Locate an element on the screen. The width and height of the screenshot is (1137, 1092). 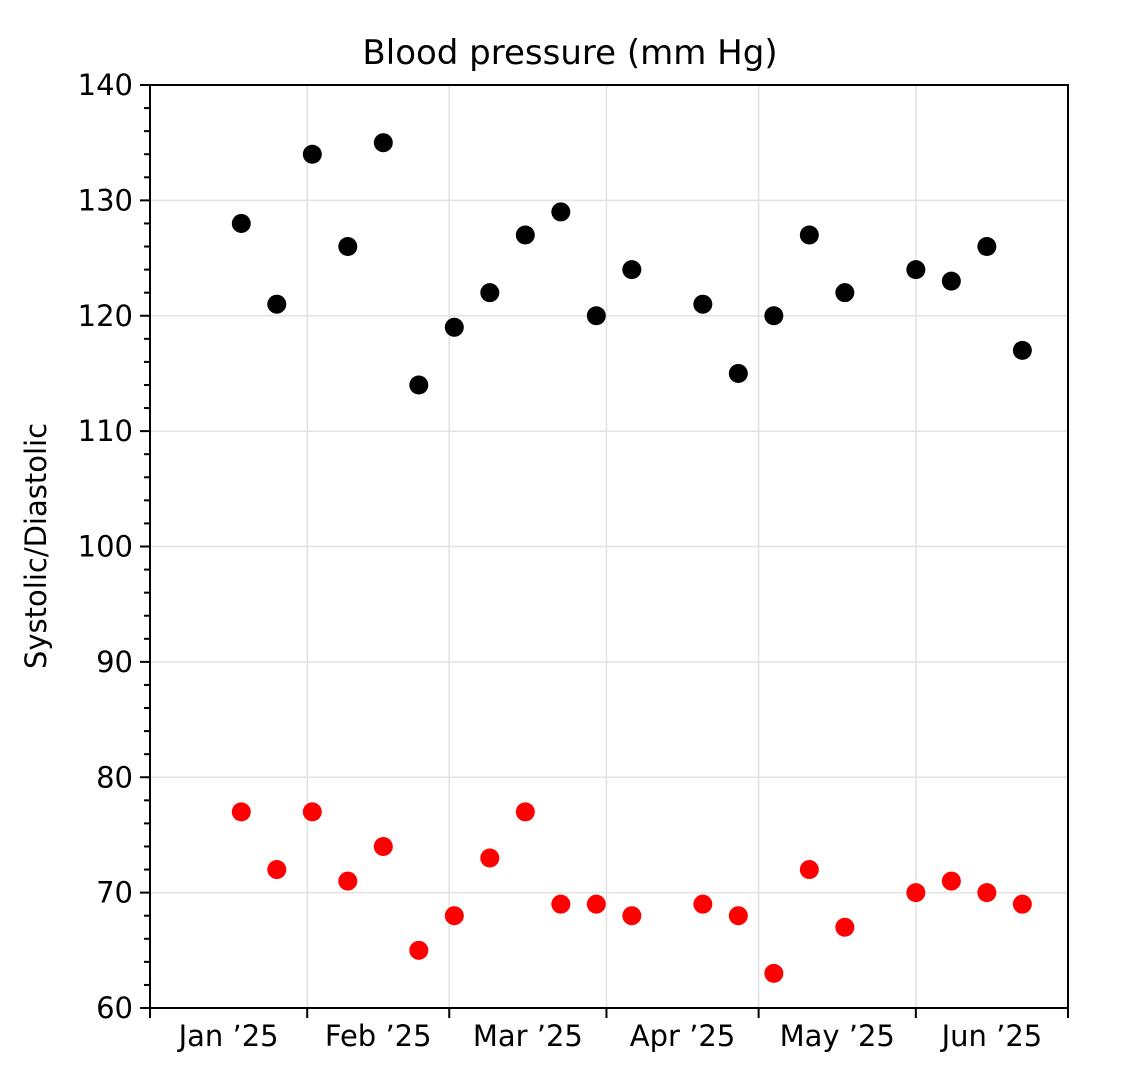
x-tick-label: Jun ’25 is located at coordinates (991, 1036).